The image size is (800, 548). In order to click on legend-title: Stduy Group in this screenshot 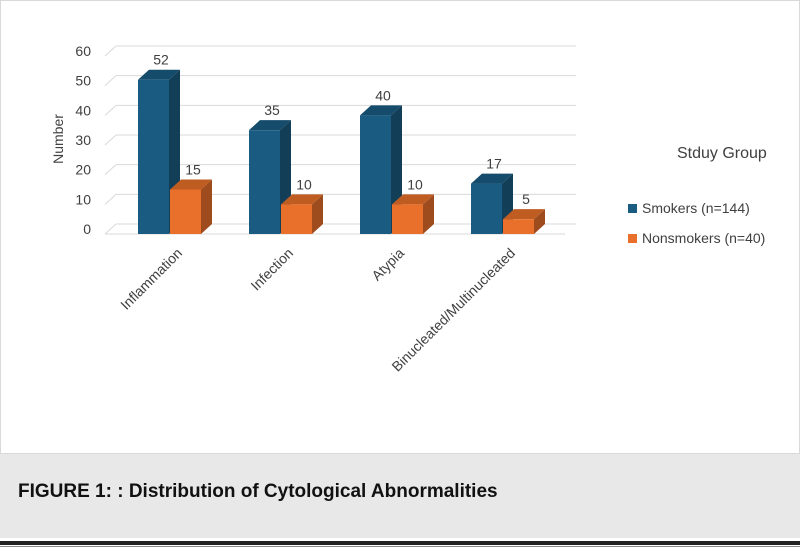, I will do `click(722, 153)`.